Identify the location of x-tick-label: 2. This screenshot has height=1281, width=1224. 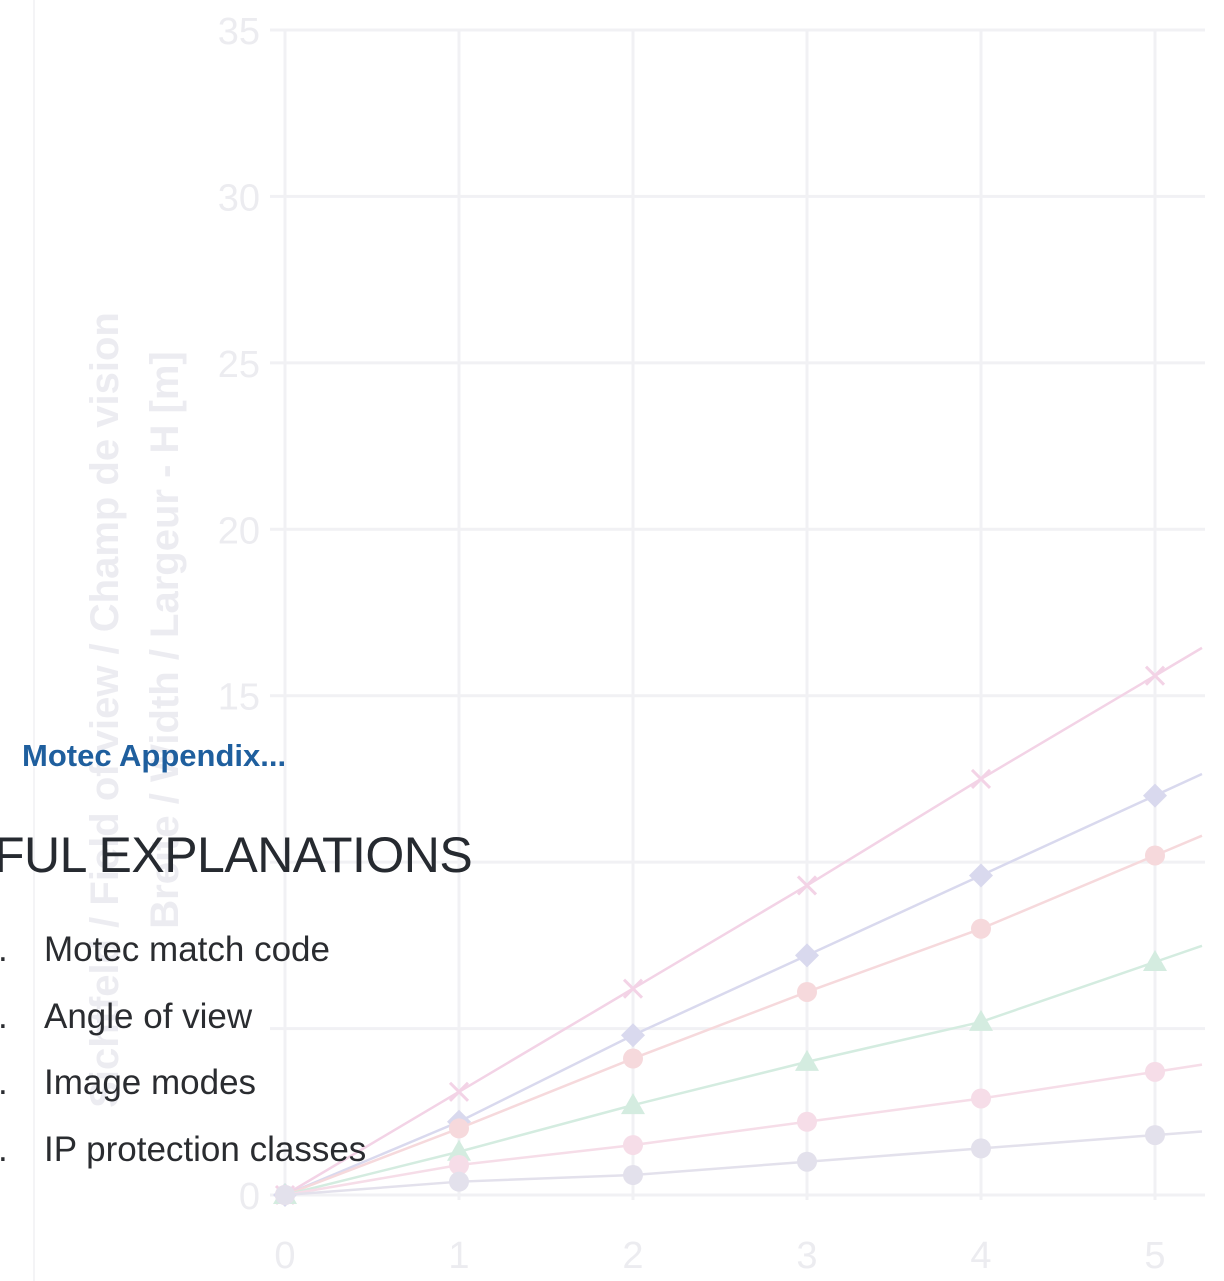
(632, 1256).